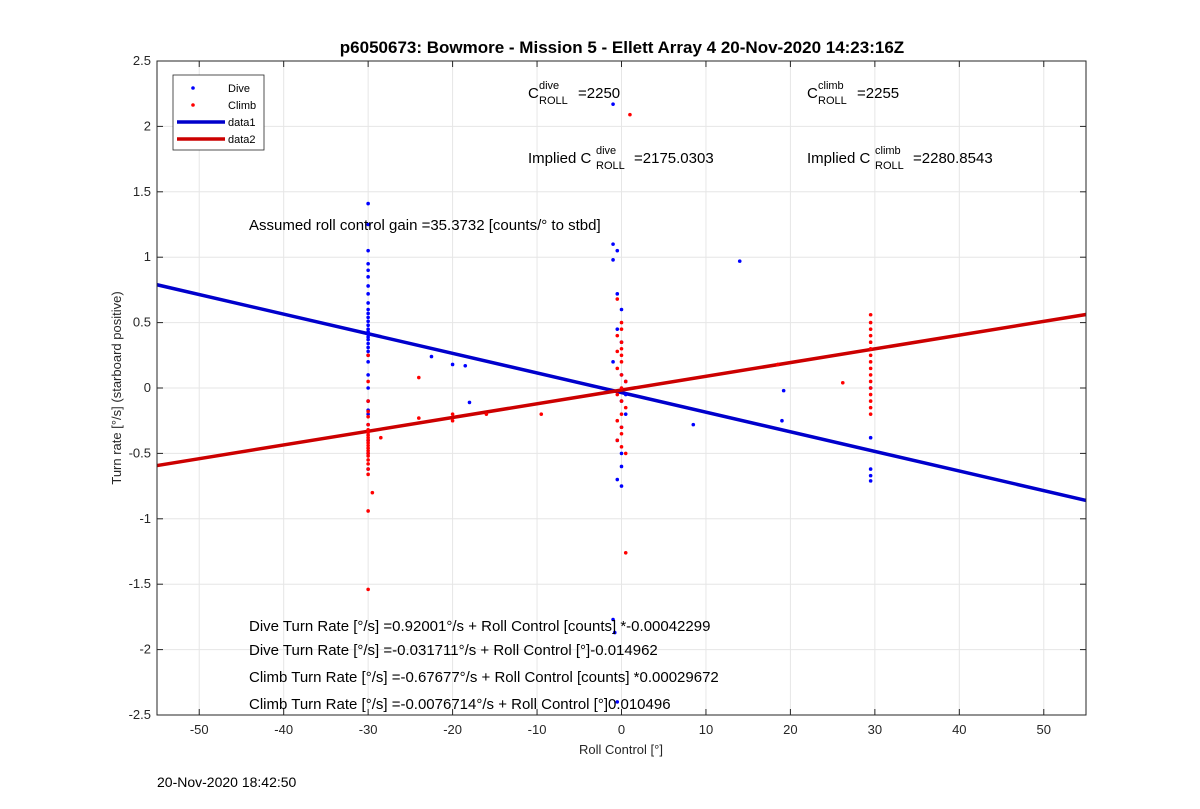 The image size is (1200, 809). What do you see at coordinates (242, 123) in the screenshot?
I see `legend-data1-label: data1` at bounding box center [242, 123].